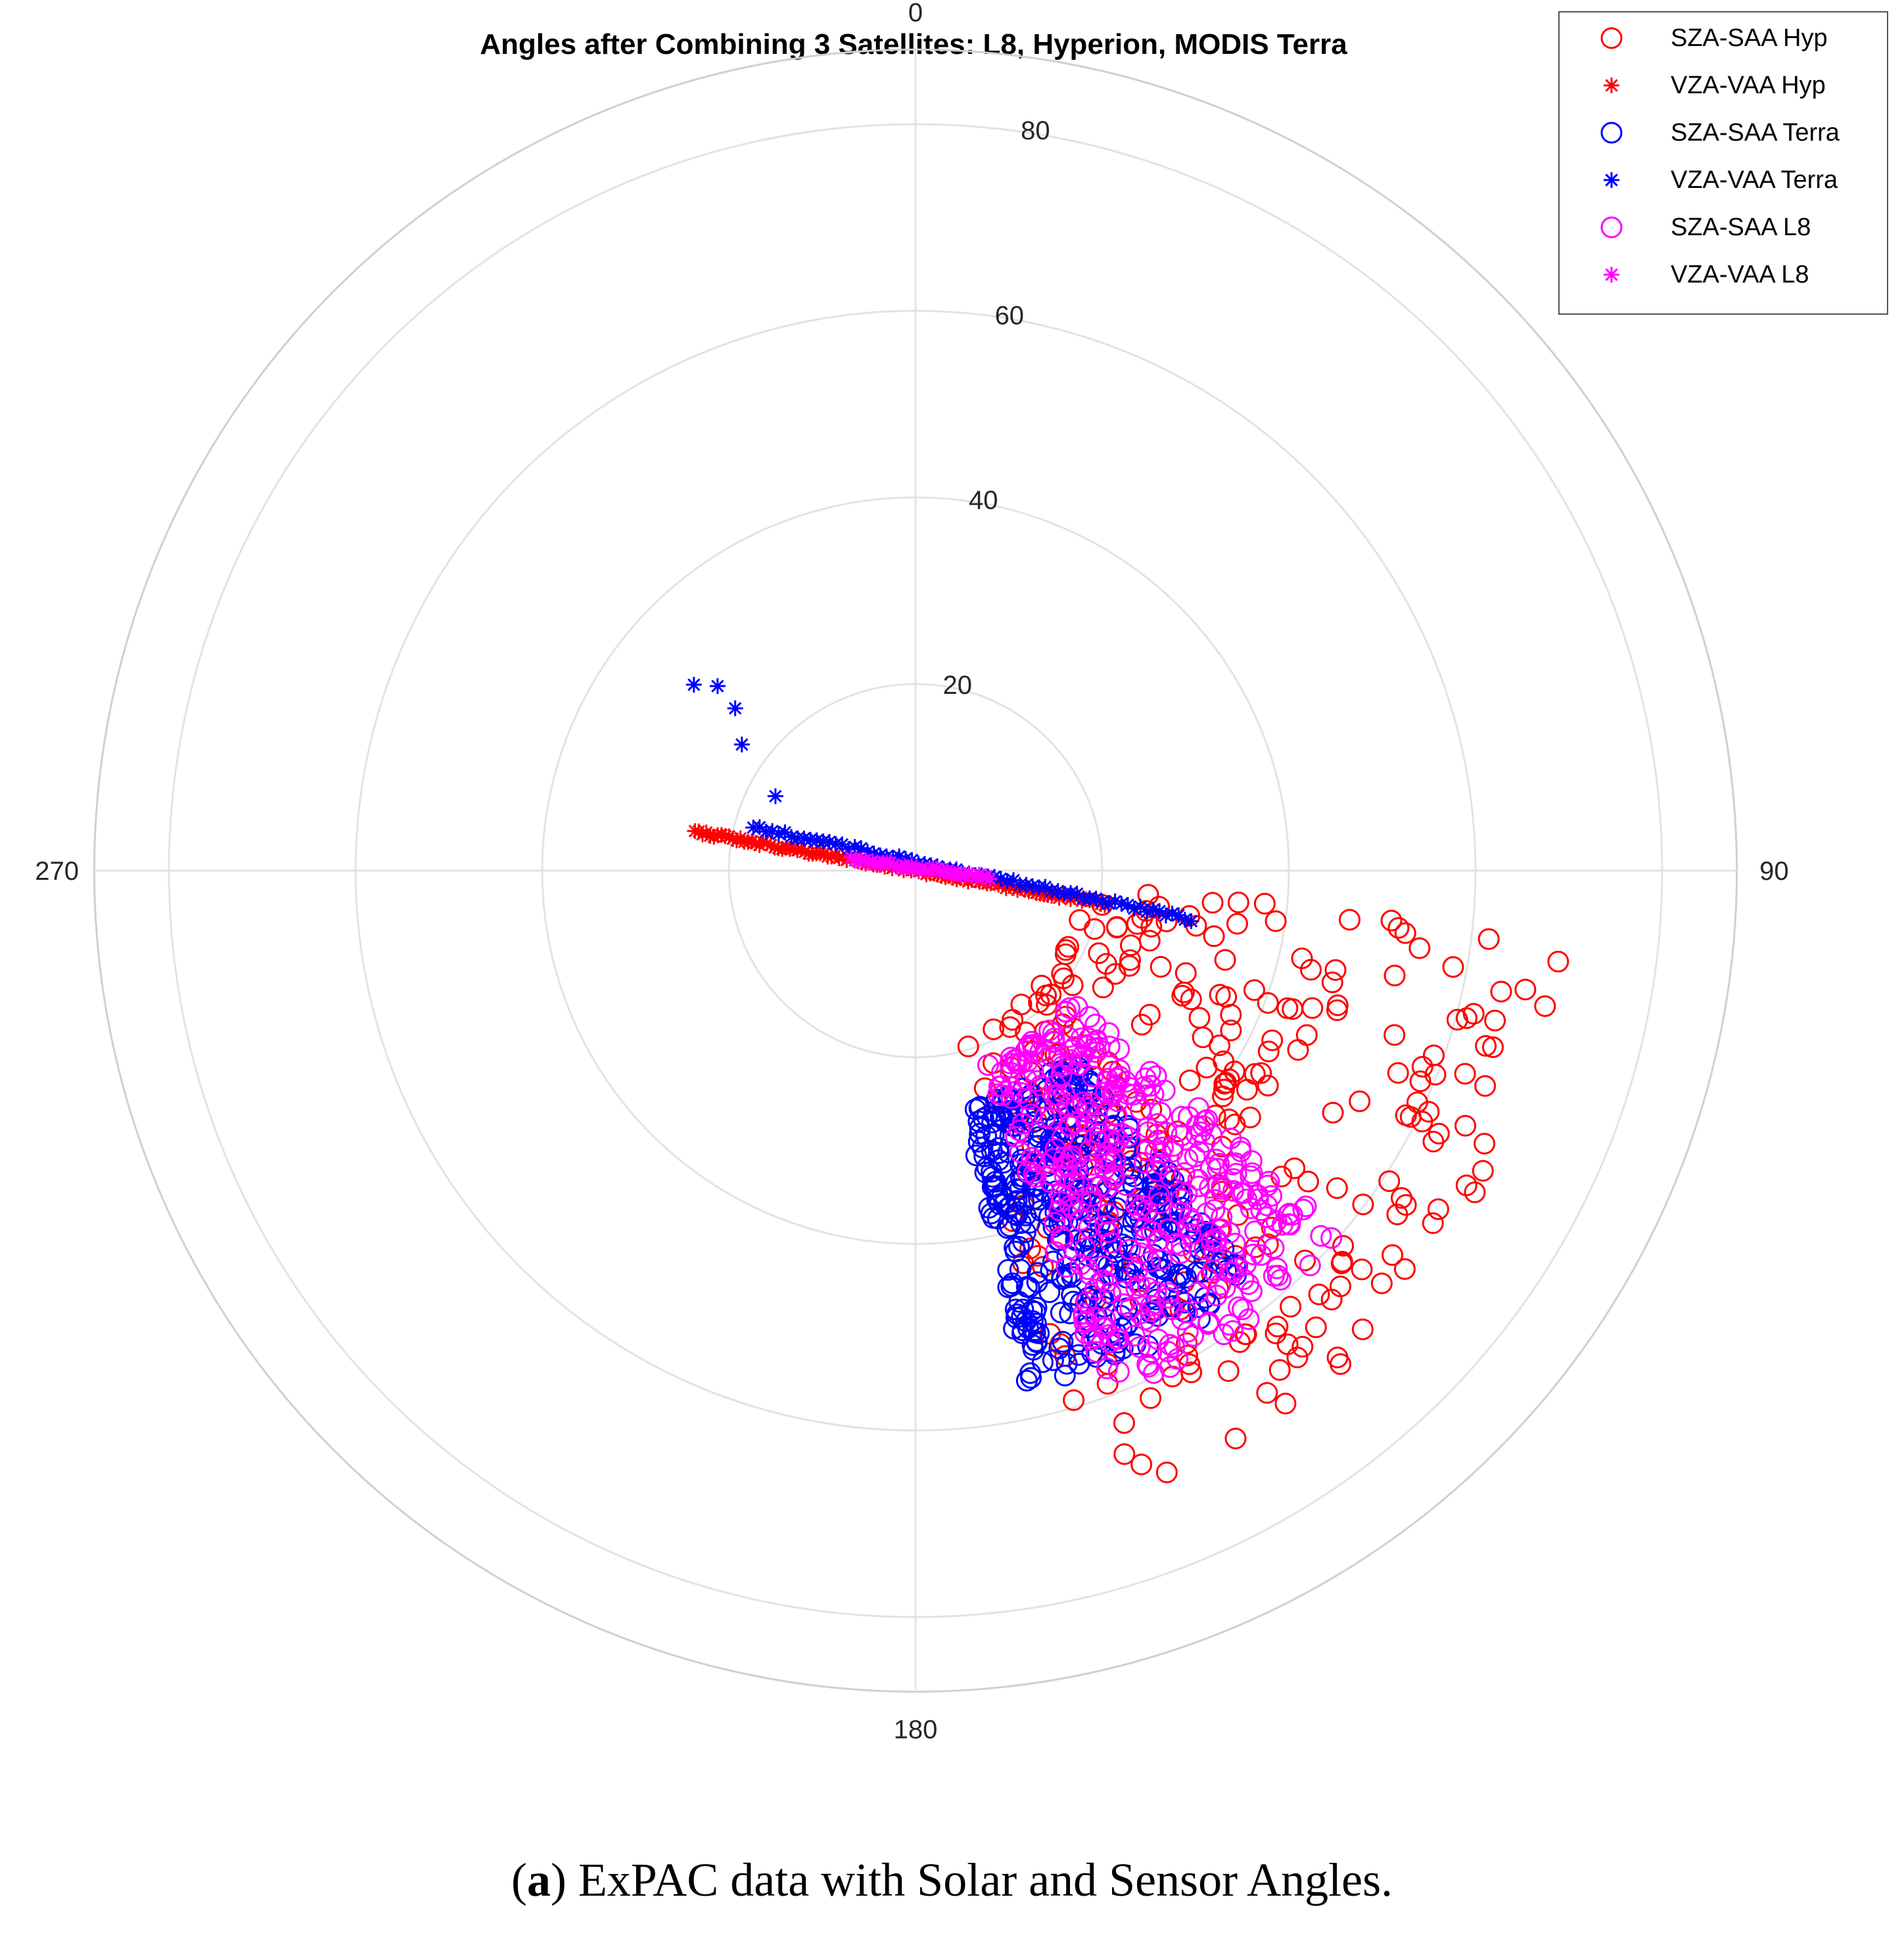 The image size is (1904, 1943). What do you see at coordinates (1010, 315) in the screenshot?
I see `r-tick-label: 60` at bounding box center [1010, 315].